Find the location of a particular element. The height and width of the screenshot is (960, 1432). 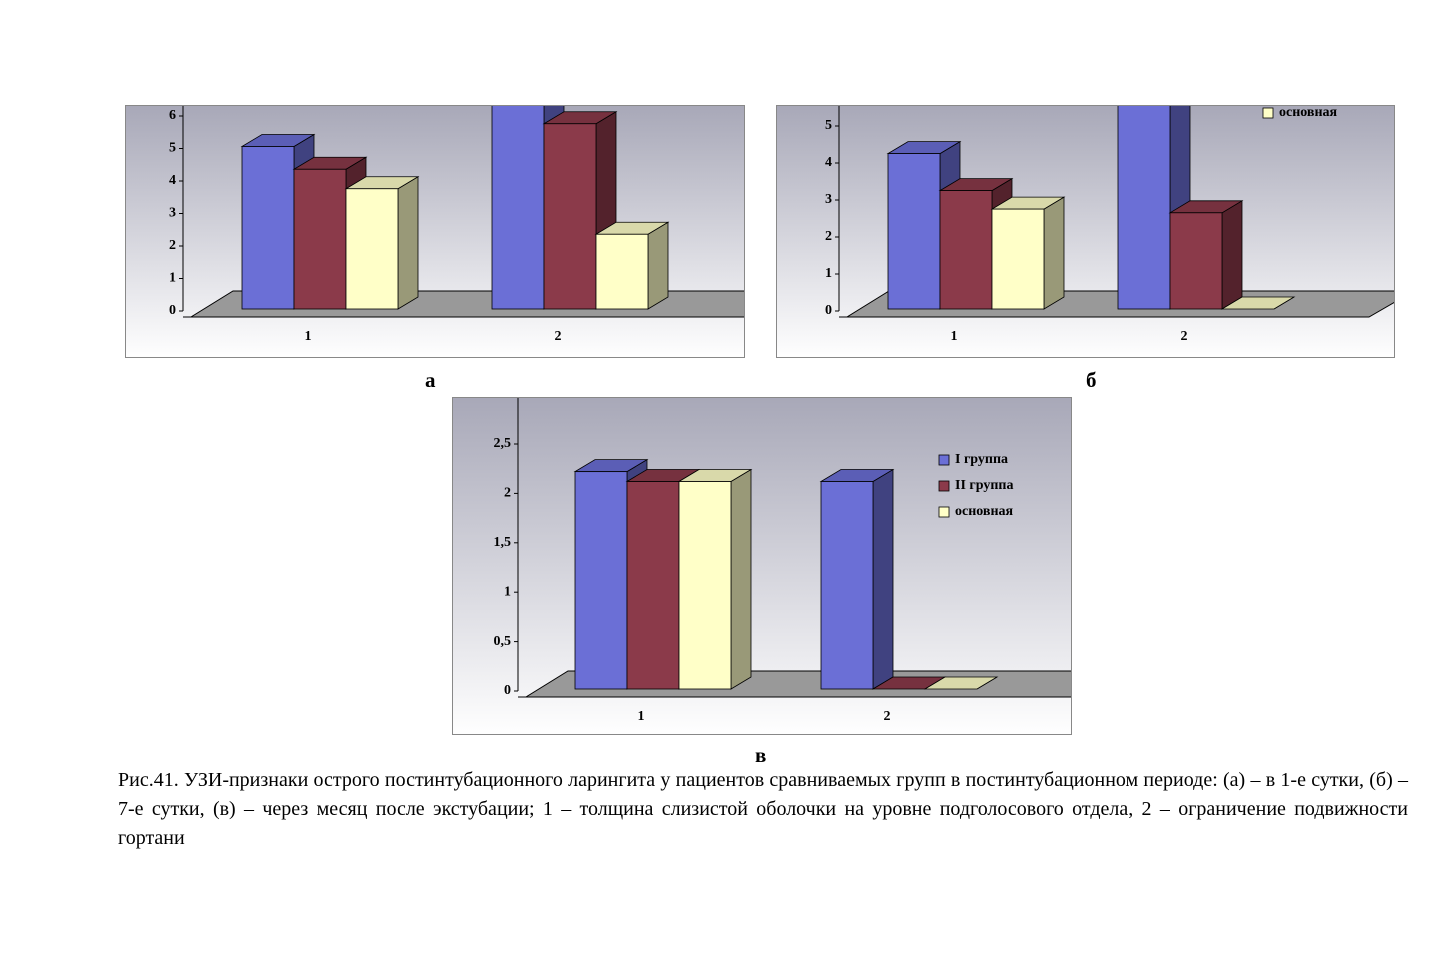

y-tick-label: 1,5 is located at coordinates (503, 542).